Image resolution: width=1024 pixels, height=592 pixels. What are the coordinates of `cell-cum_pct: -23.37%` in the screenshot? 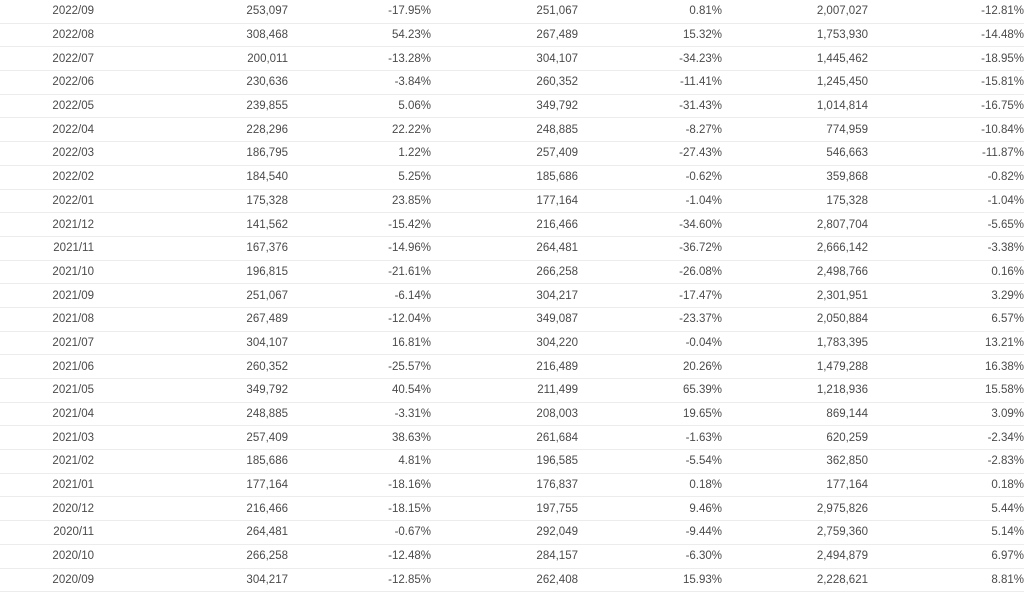 It's located at (650, 319).